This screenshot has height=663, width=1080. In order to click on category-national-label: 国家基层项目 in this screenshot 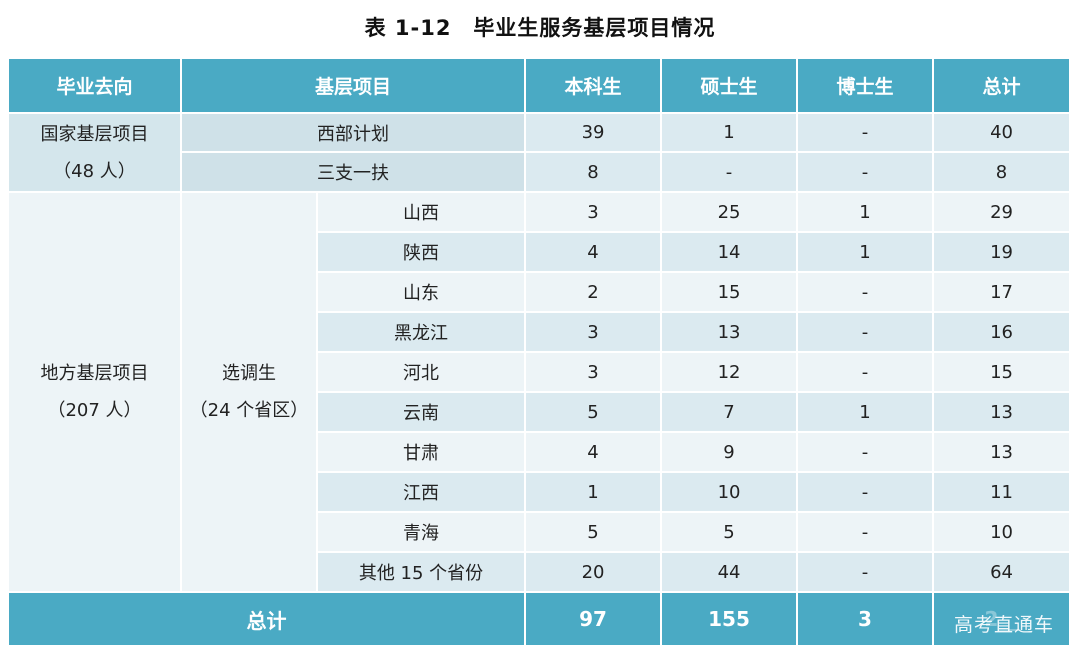, I will do `click(94, 134)`.